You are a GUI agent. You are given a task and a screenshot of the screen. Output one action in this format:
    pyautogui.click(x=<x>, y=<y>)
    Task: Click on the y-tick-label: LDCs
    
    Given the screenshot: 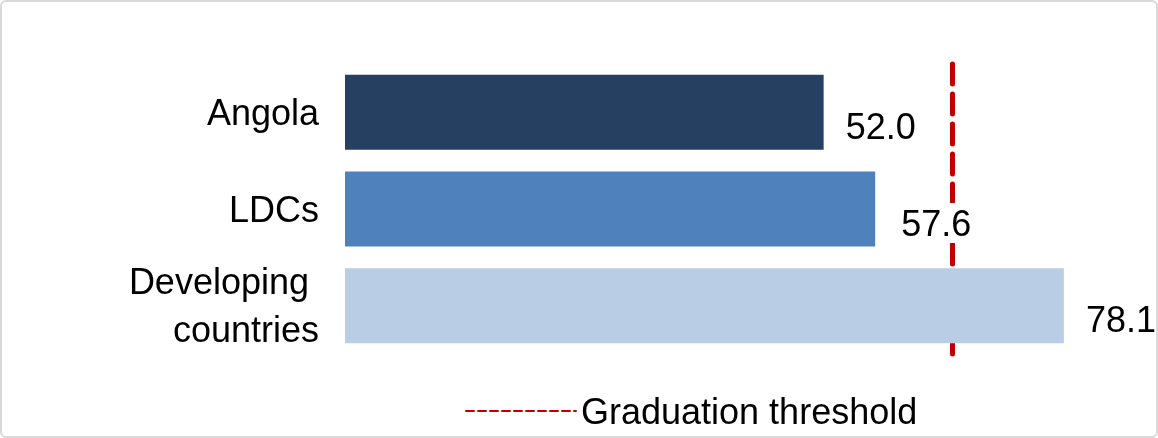 What is the action you would take?
    pyautogui.click(x=273, y=209)
    